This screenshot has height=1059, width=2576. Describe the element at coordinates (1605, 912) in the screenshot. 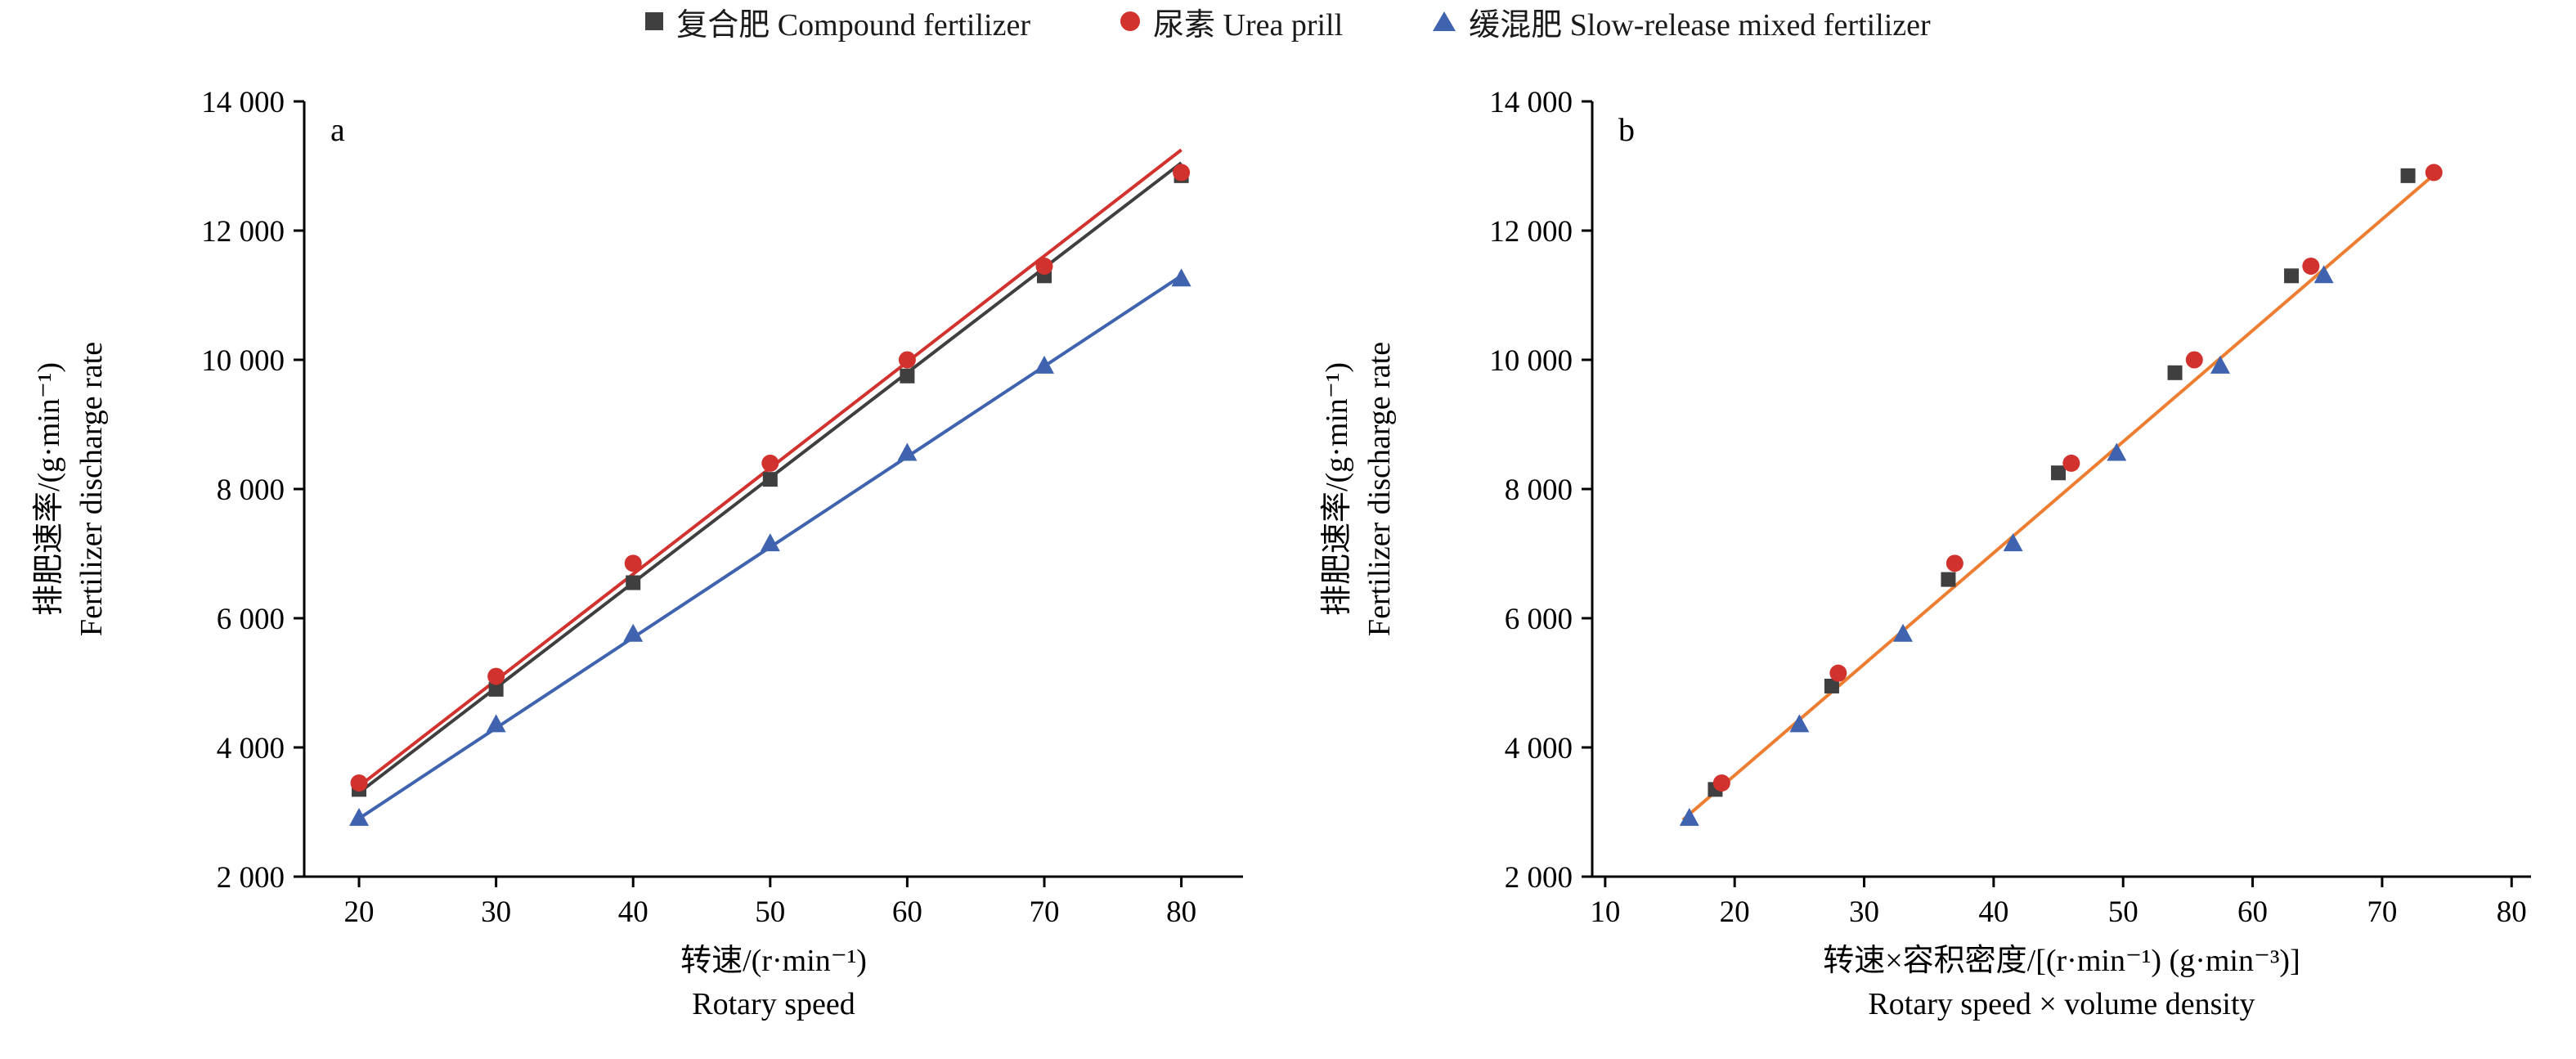

I see `x-tick-label: 10` at that location.